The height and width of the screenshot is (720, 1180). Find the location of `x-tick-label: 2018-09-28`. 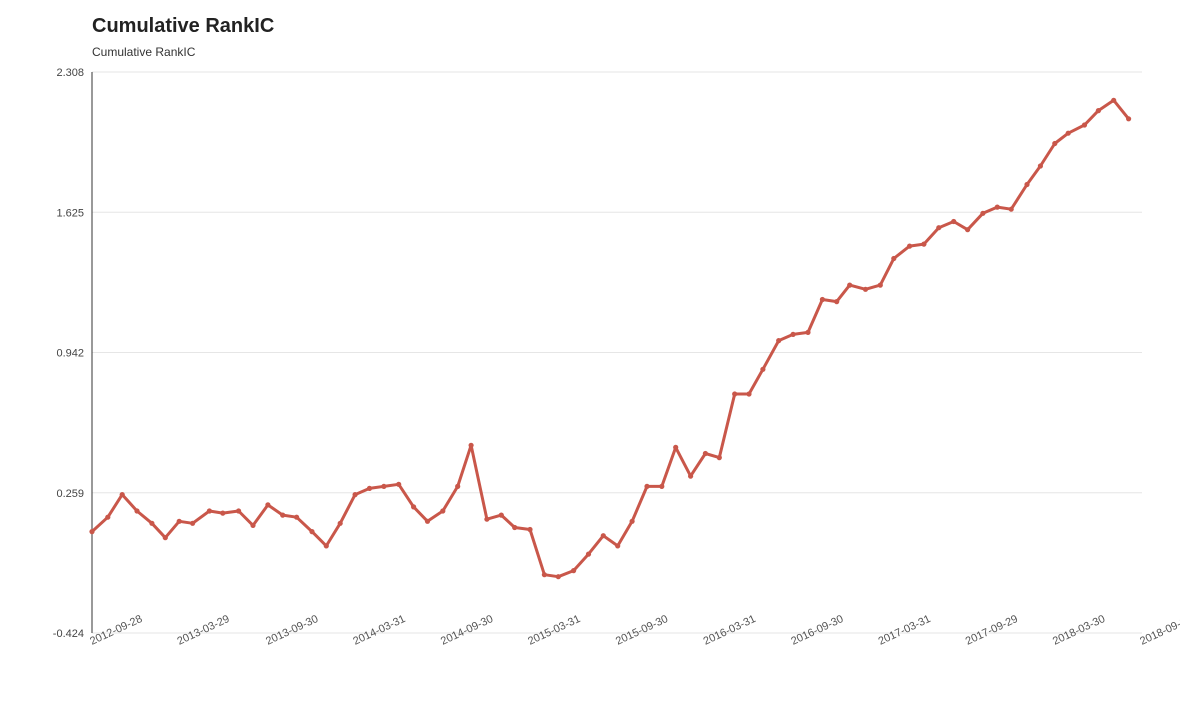

x-tick-label: 2018-09-28 is located at coordinates (1159, 630).